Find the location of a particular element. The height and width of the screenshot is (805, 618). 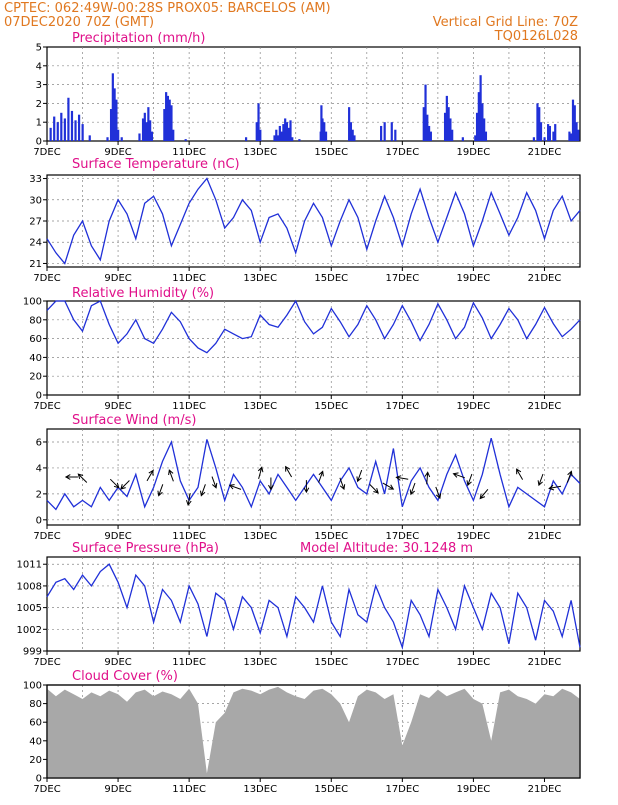

temperature-xtick-label: 21DEC is located at coordinates (545, 278).